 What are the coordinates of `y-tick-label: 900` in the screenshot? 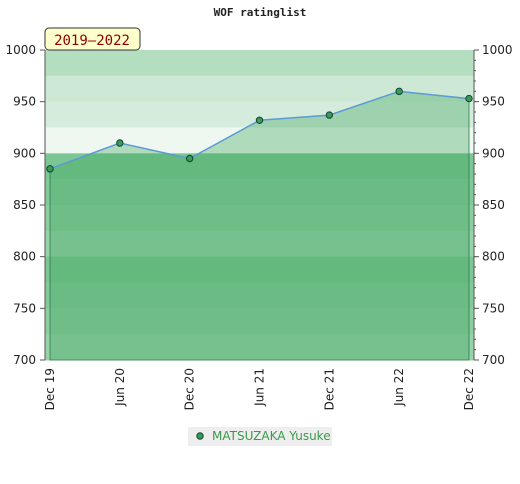 It's located at (24, 153).